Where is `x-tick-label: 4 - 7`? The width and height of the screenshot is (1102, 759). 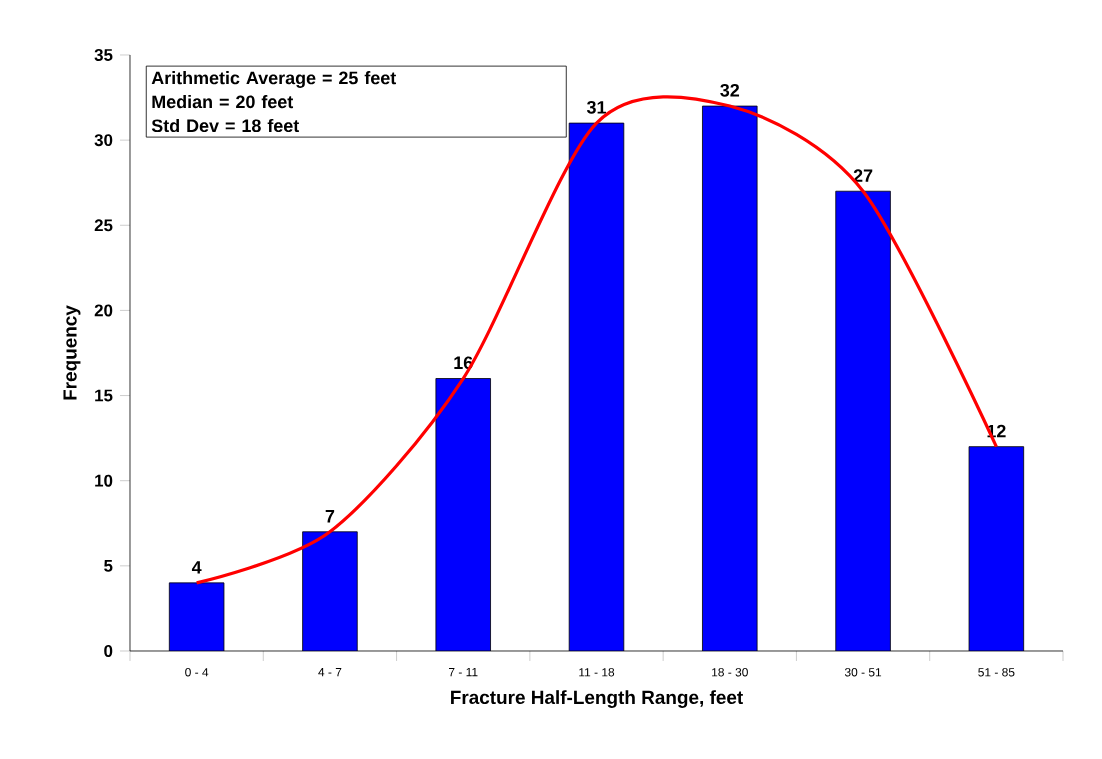 x-tick-label: 4 - 7 is located at coordinates (330, 672).